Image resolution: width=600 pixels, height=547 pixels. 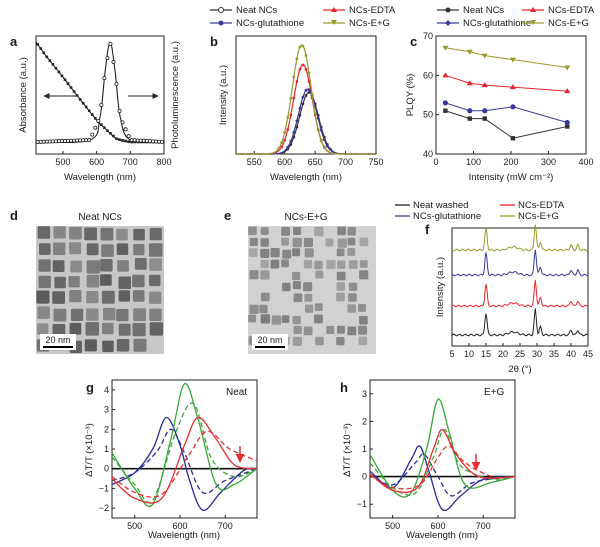 What do you see at coordinates (14, 41) in the screenshot?
I see `panel-label: a` at bounding box center [14, 41].